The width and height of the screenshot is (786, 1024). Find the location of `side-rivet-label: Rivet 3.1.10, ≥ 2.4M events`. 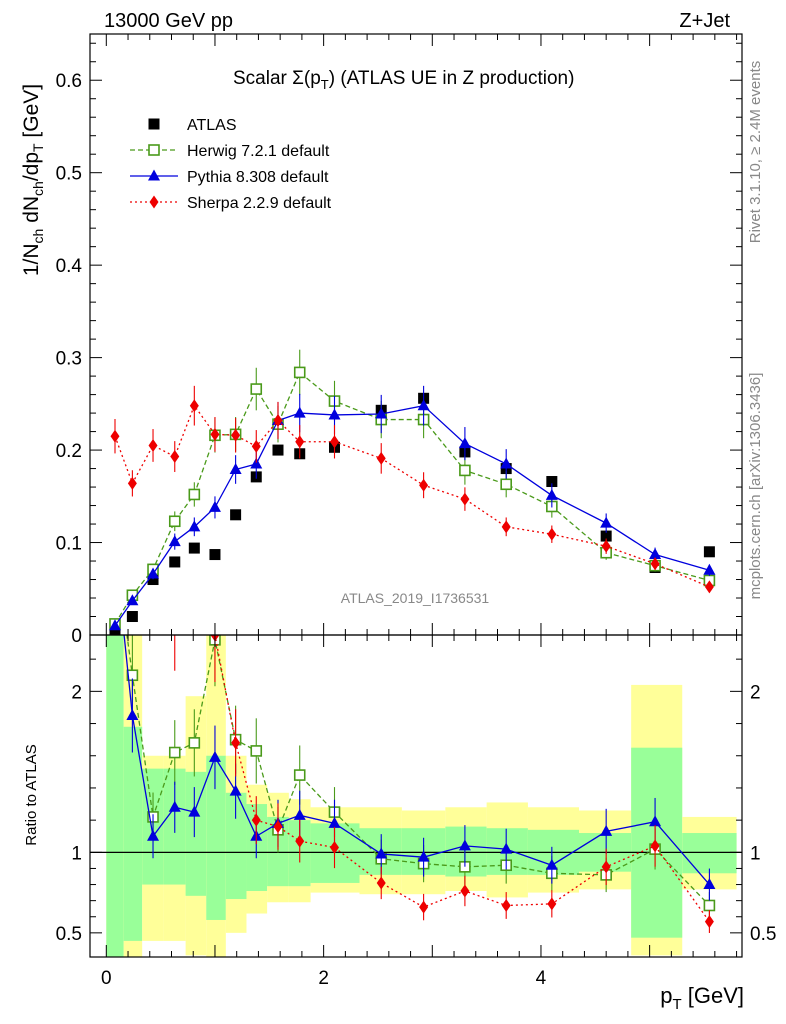

side-rivet-label: Rivet 3.1.10, ≥ 2.4M events is located at coordinates (755, 152).